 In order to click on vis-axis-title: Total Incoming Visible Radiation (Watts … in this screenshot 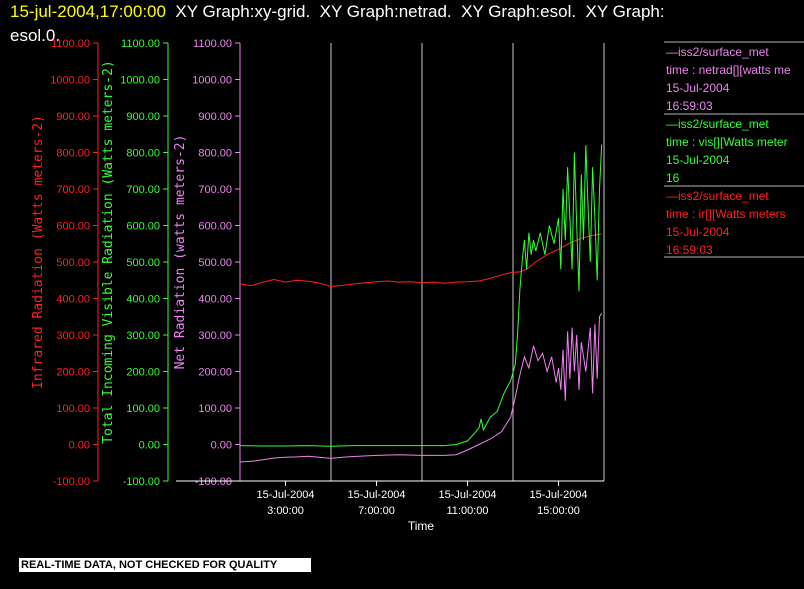, I will do `click(108, 252)`.